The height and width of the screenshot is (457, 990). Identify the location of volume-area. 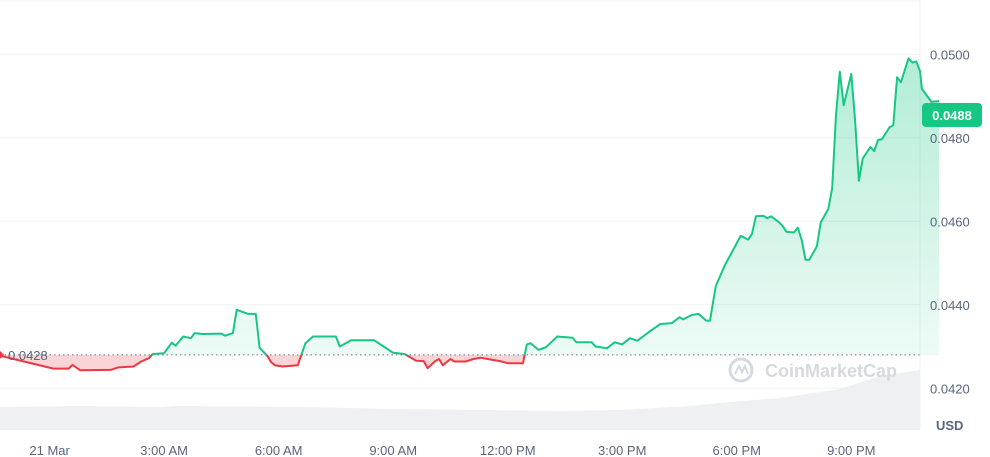
(460, 400).